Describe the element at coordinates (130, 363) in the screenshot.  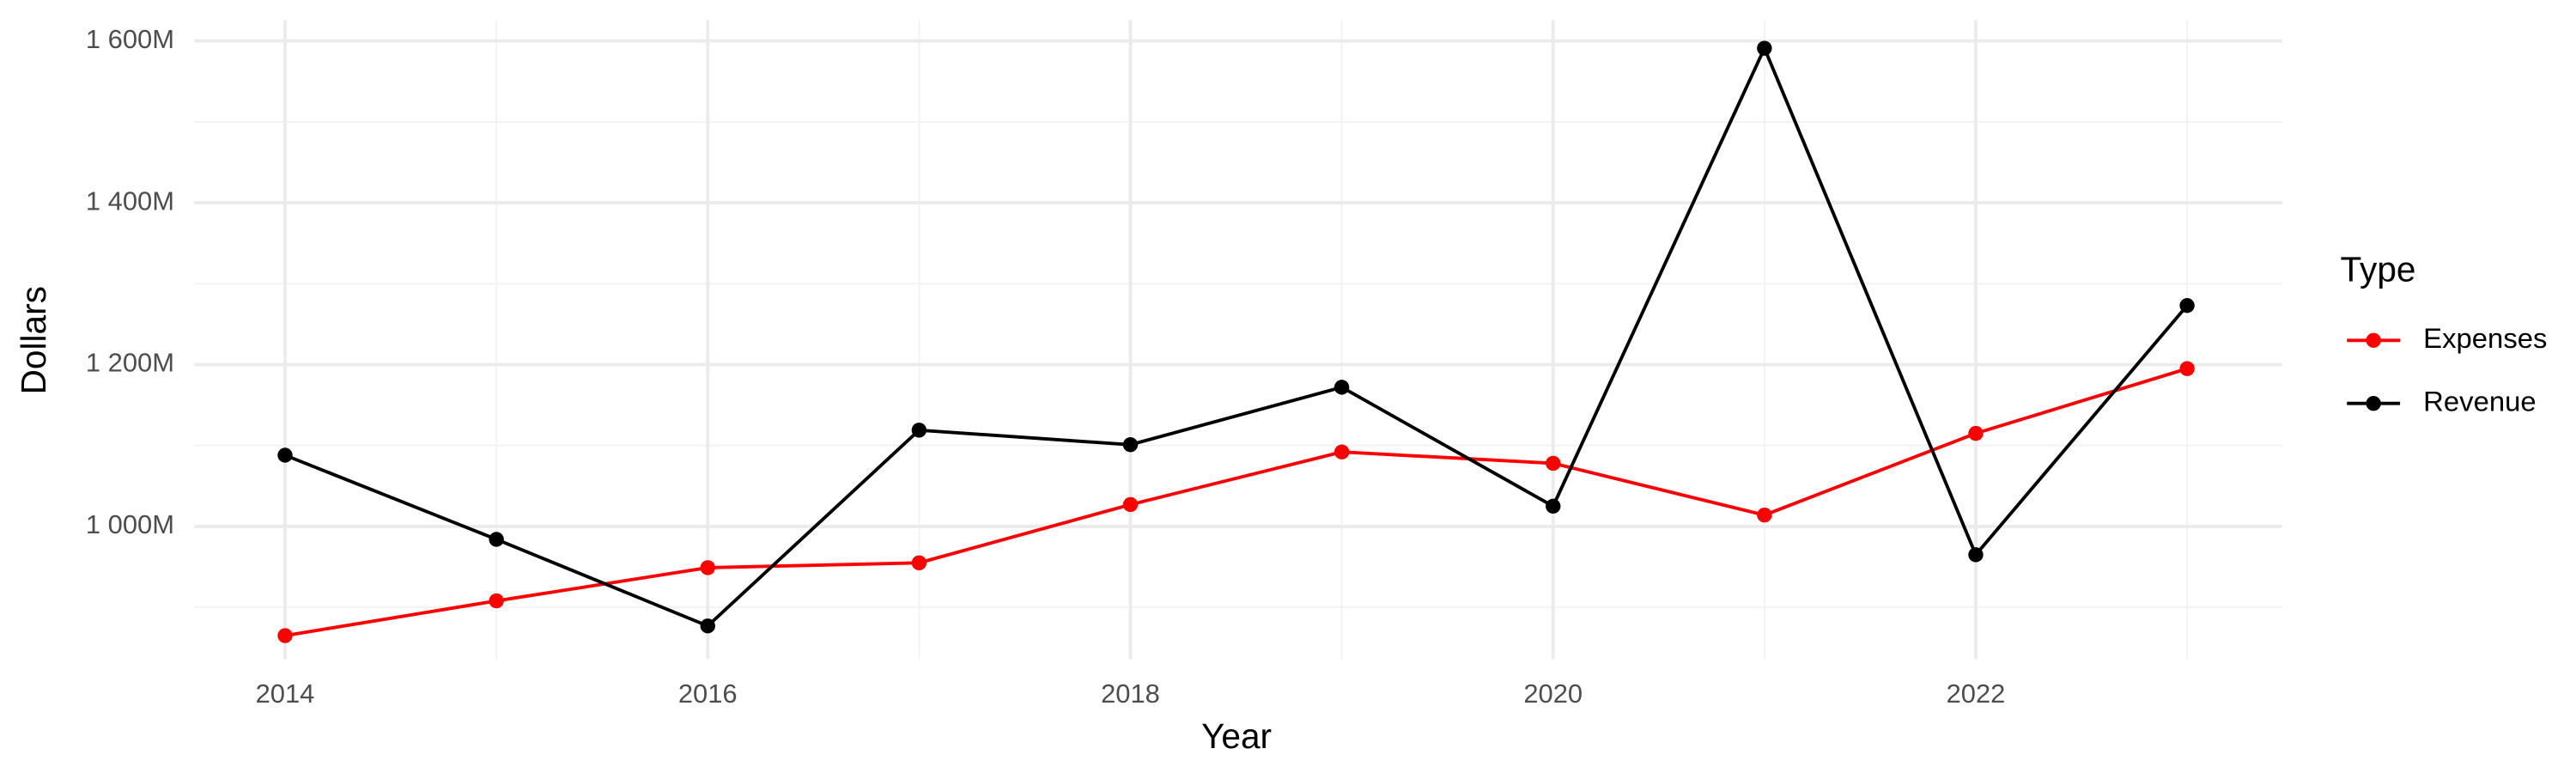
I see `y-tick-label: 1 200M` at that location.